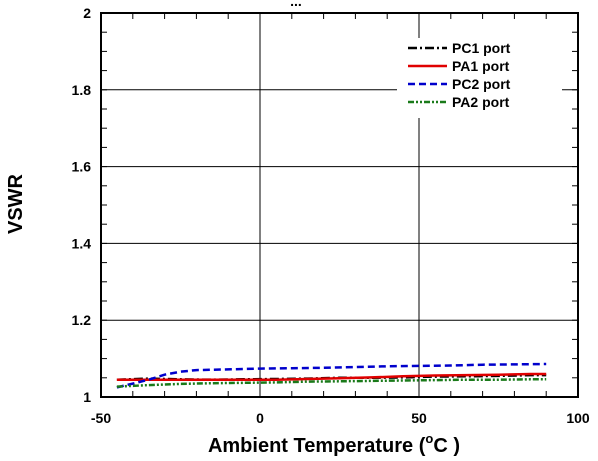  Describe the element at coordinates (87, 397) in the screenshot. I see `y-tick-label: 1` at that location.